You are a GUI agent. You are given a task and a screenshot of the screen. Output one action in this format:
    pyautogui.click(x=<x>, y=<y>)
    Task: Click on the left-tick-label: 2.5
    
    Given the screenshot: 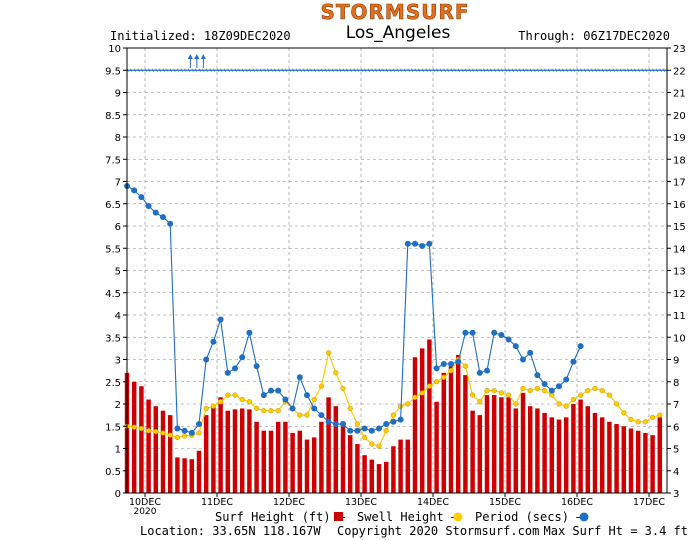 What is the action you would take?
    pyautogui.click(x=113, y=383)
    